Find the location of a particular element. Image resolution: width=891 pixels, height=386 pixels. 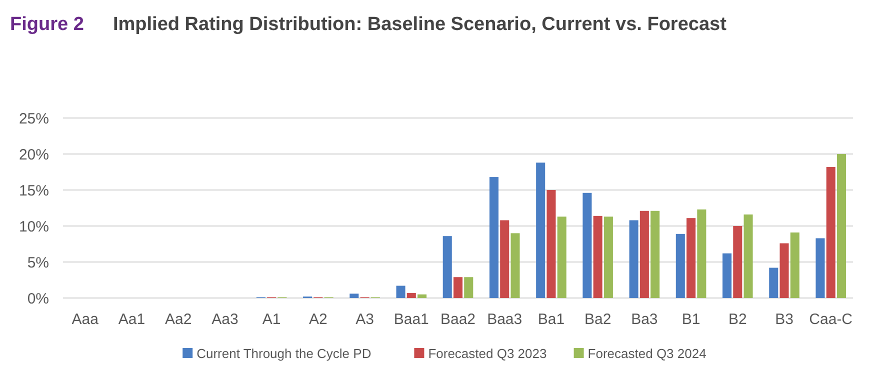

y-tick-label: 15% is located at coordinates (33, 191).